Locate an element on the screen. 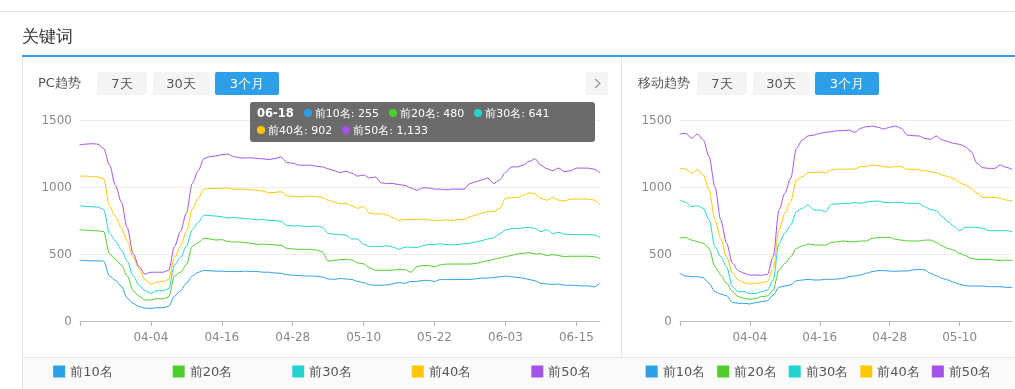 This screenshot has width=1015, height=389. annotation: 前40名: 902 is located at coordinates (300, 130).